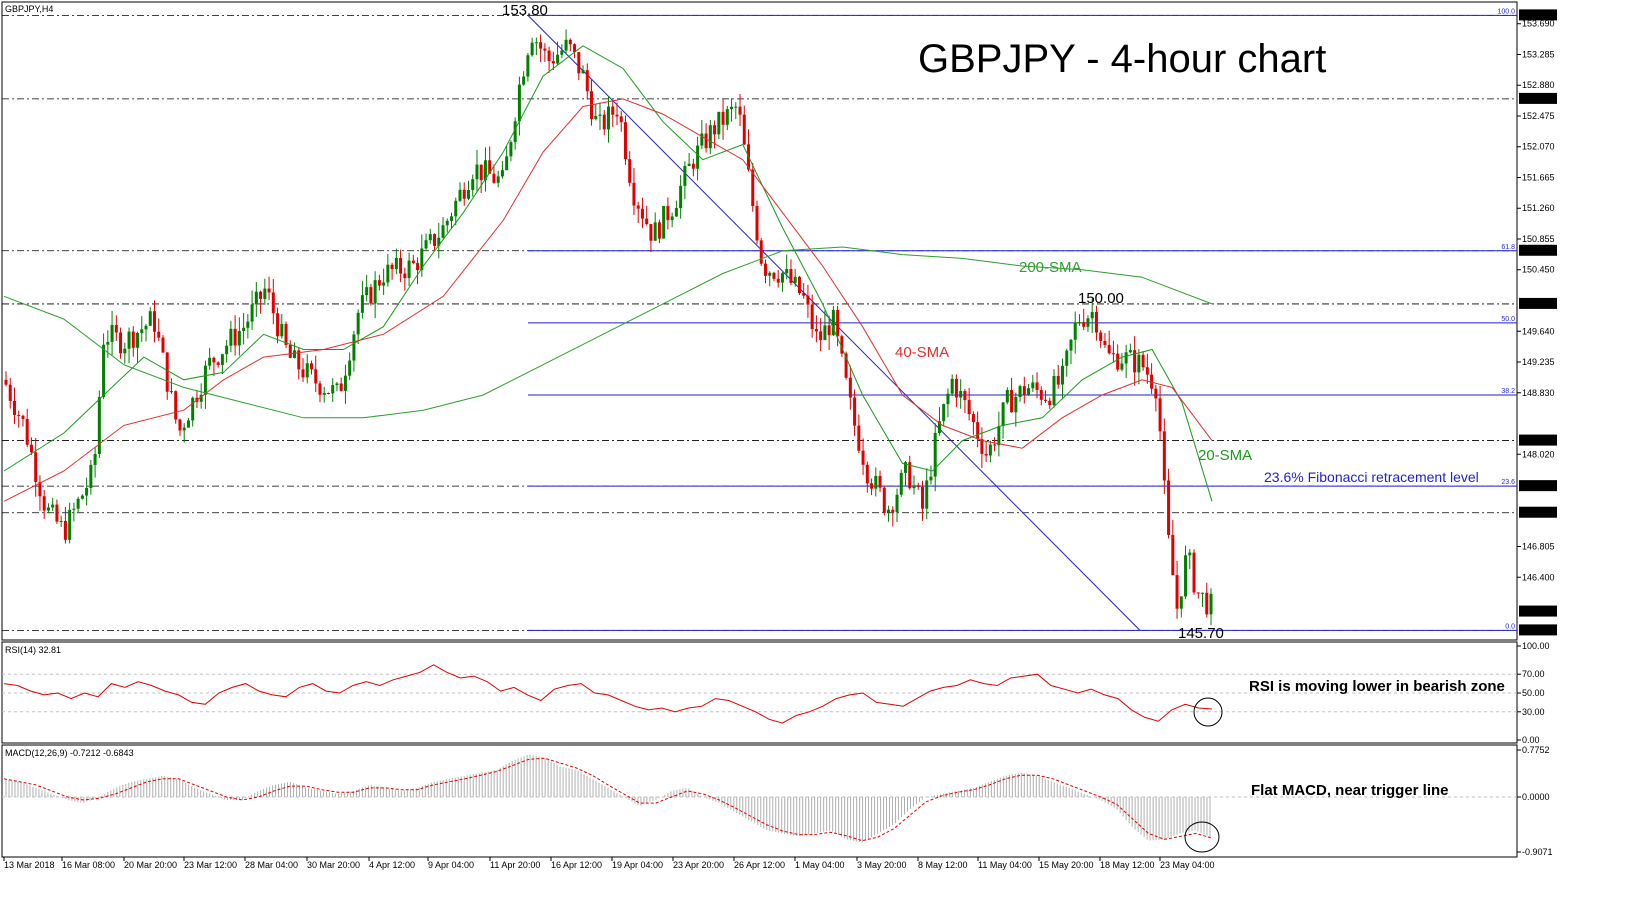  Describe the element at coordinates (1536, 750) in the screenshot. I see `macd-tick-label: 0.7752` at that location.